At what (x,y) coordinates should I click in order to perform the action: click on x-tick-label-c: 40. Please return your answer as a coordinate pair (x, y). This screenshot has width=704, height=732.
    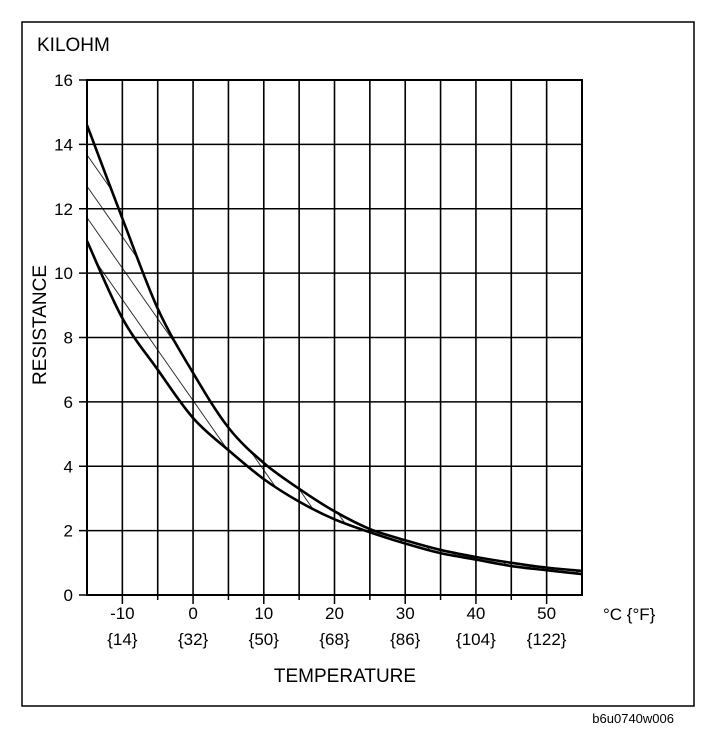
    Looking at the image, I should click on (475, 613).